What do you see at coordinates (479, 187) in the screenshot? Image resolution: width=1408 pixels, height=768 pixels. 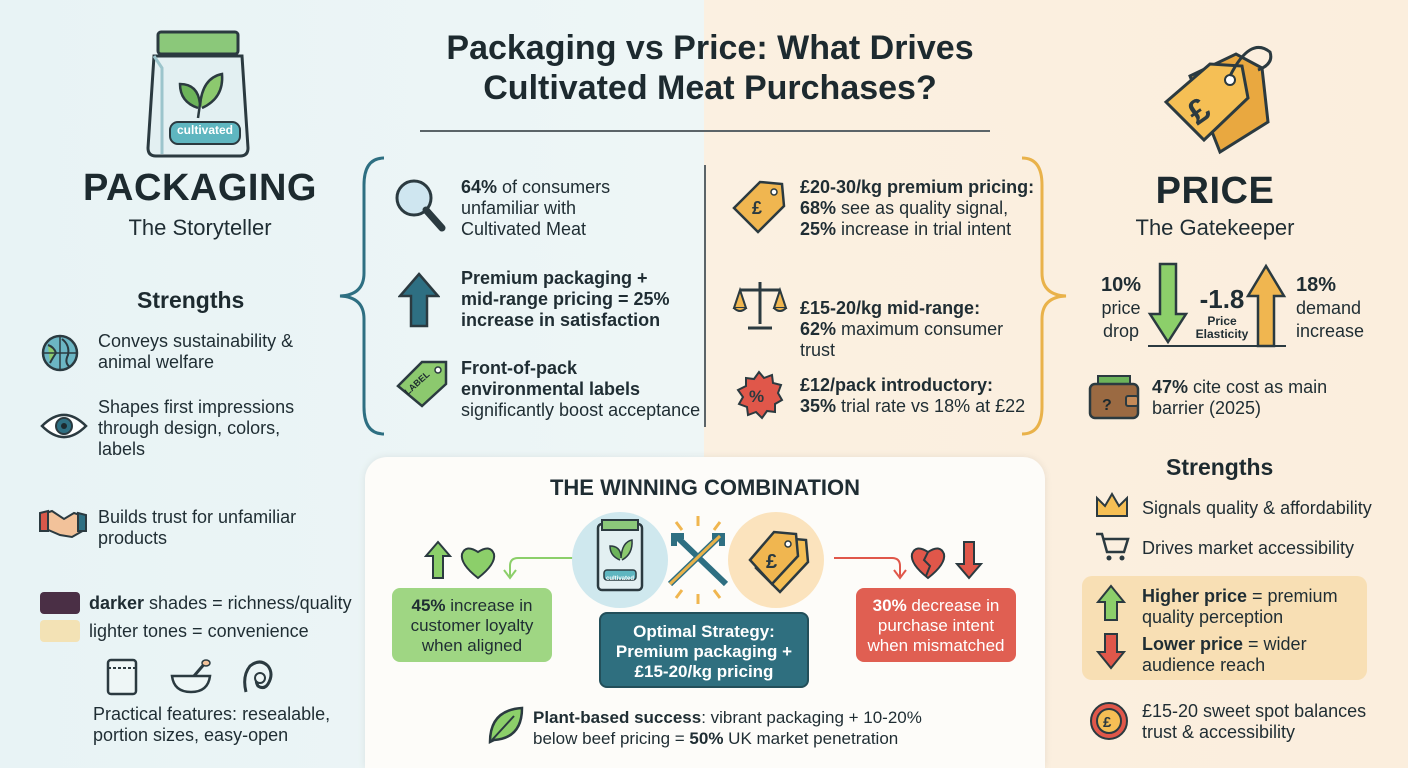 I see `stat-unfamiliar-pct: 64%` at bounding box center [479, 187].